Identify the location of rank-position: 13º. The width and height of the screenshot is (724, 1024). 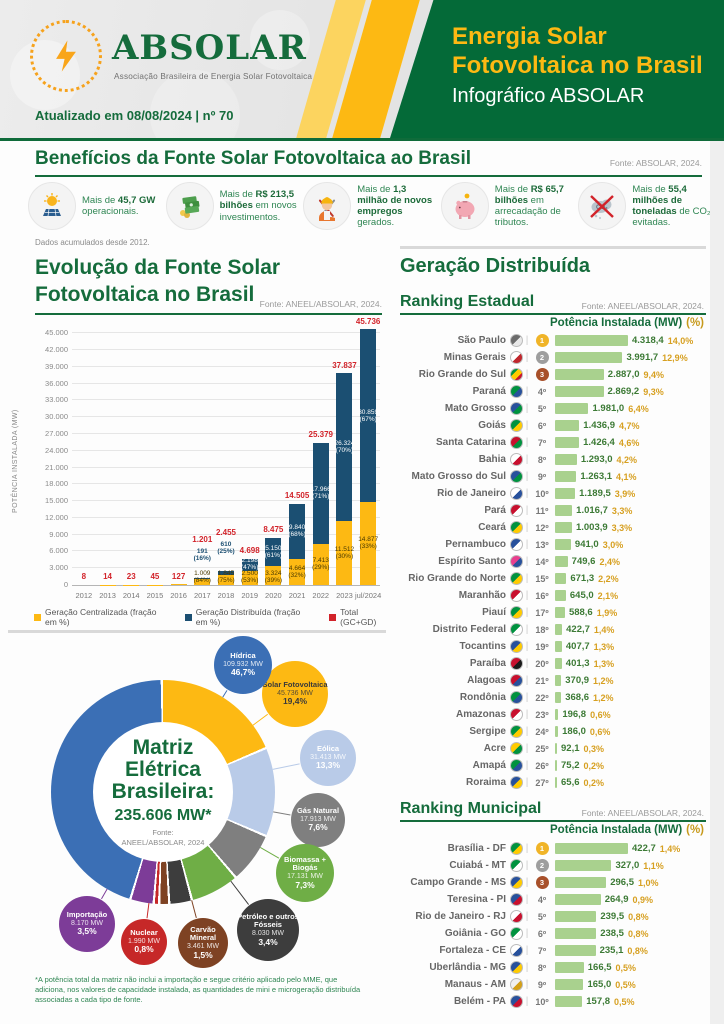
(542, 544).